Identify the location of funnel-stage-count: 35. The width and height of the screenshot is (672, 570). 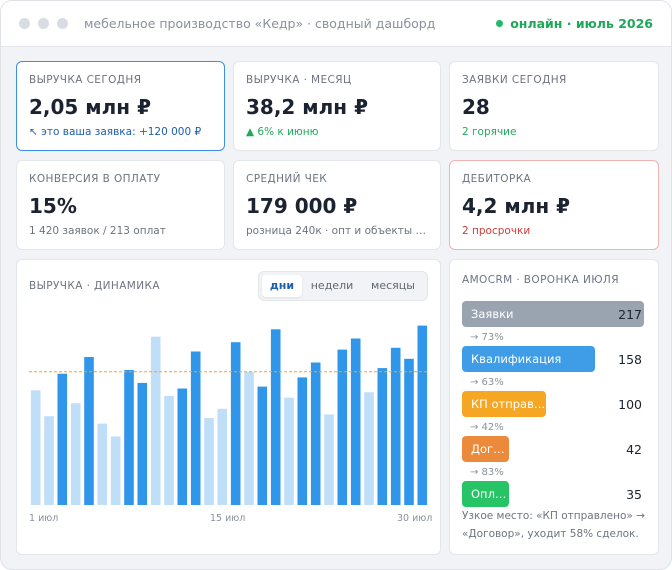
(634, 494).